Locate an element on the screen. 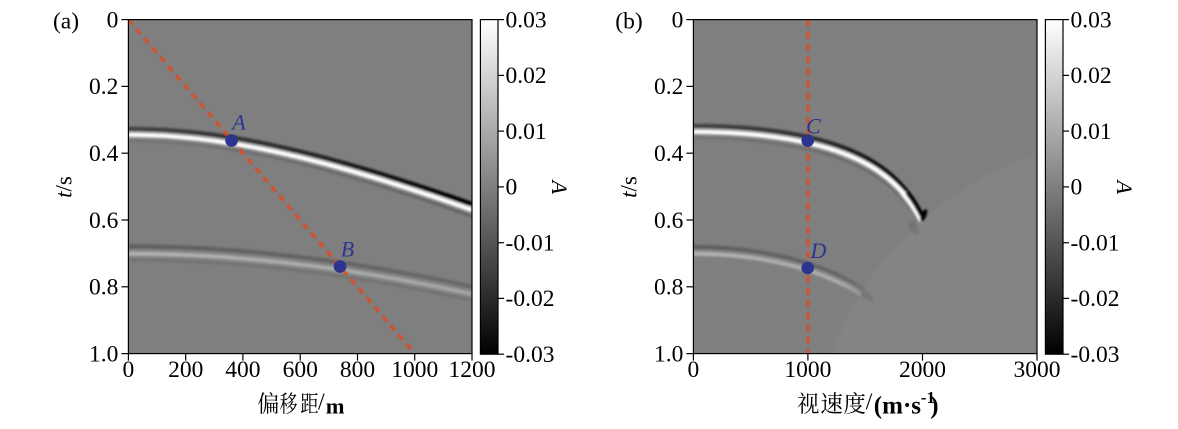 The width and height of the screenshot is (1178, 429). svg-text: (b) is located at coordinates (628, 21).